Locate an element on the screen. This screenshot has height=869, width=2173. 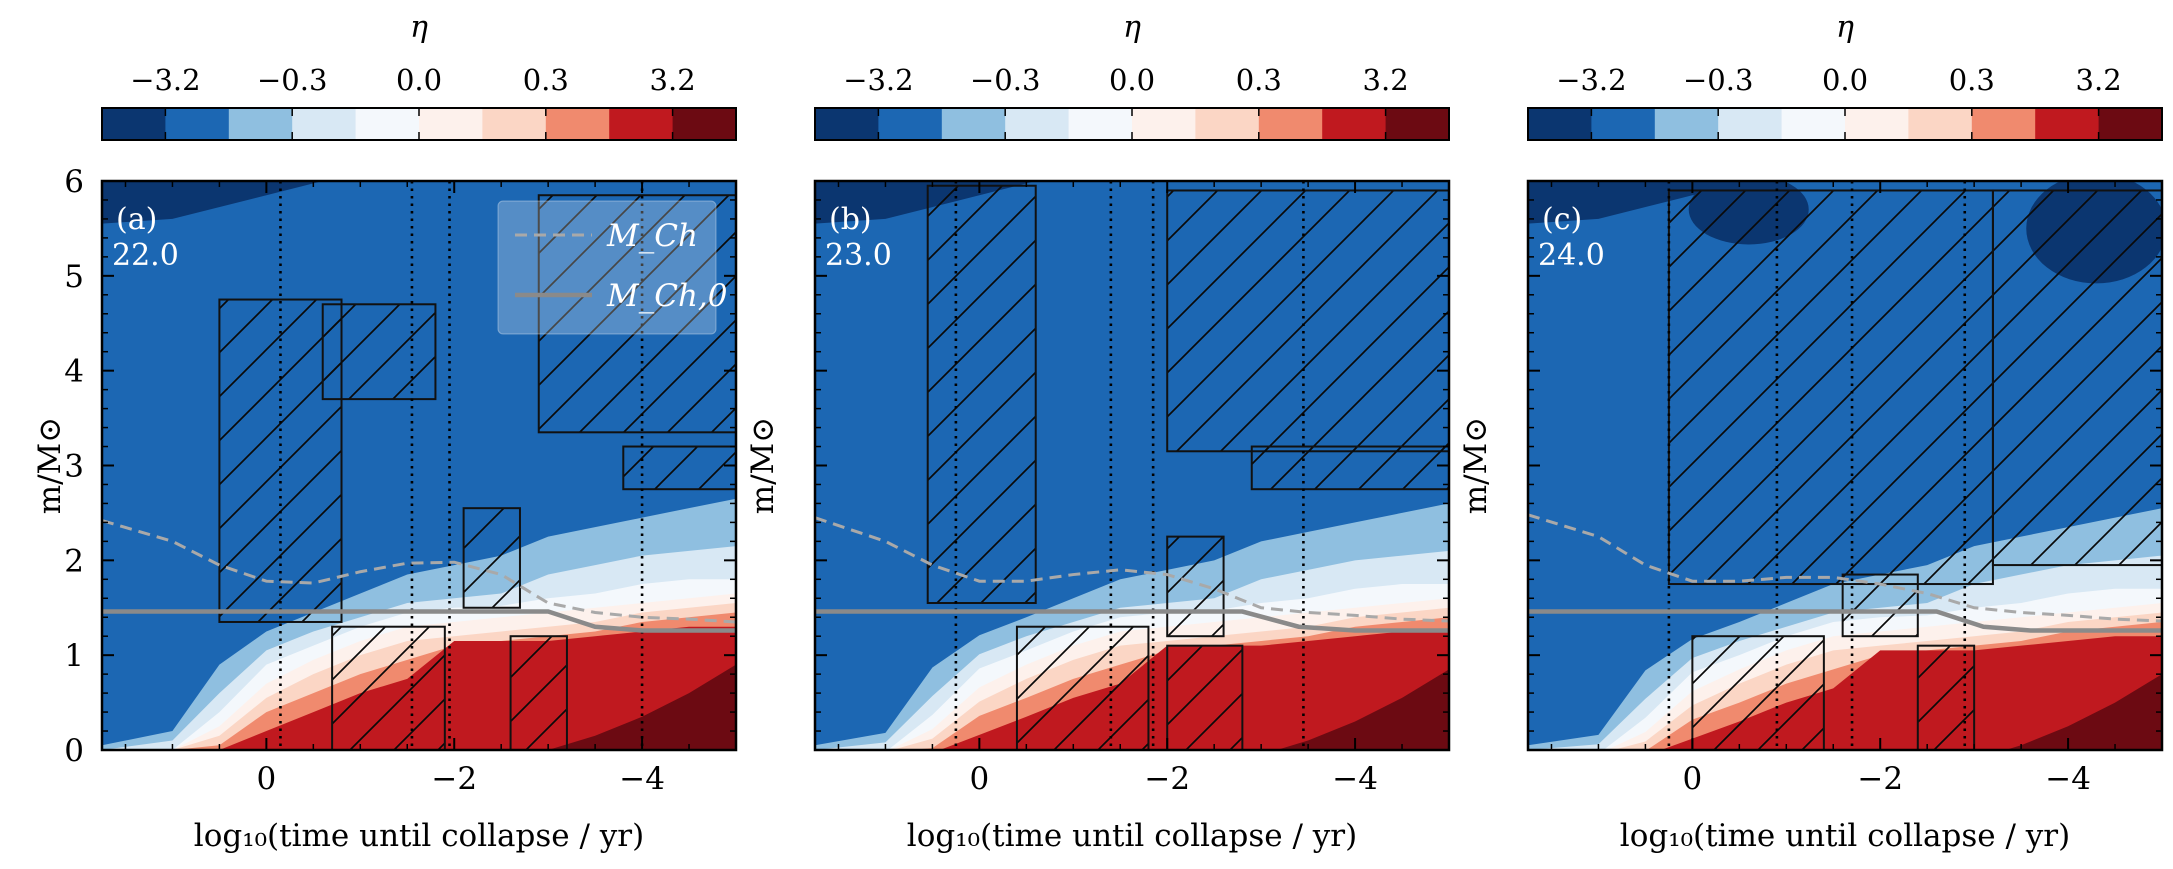
panel-label: (b) is located at coordinates (850, 219).